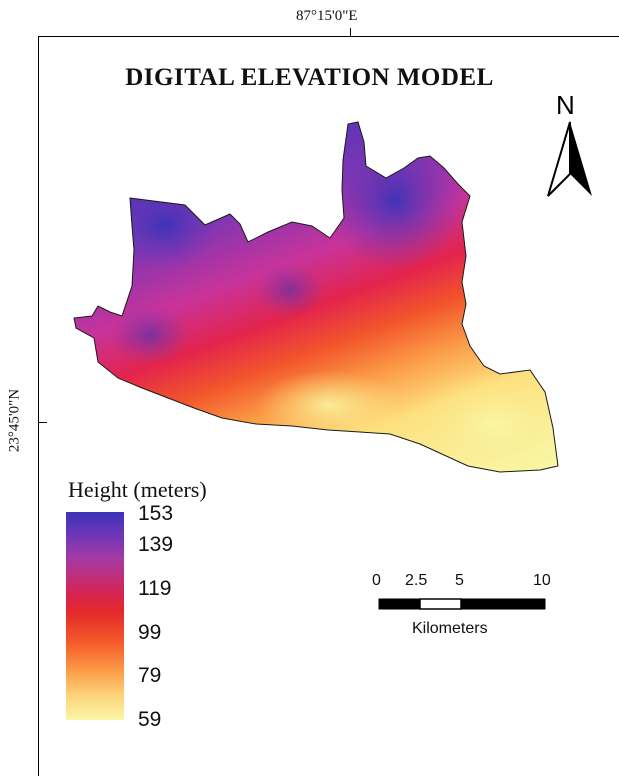 The height and width of the screenshot is (776, 619). Describe the element at coordinates (376, 580) in the screenshot. I see `scale-label-0: 0` at that location.